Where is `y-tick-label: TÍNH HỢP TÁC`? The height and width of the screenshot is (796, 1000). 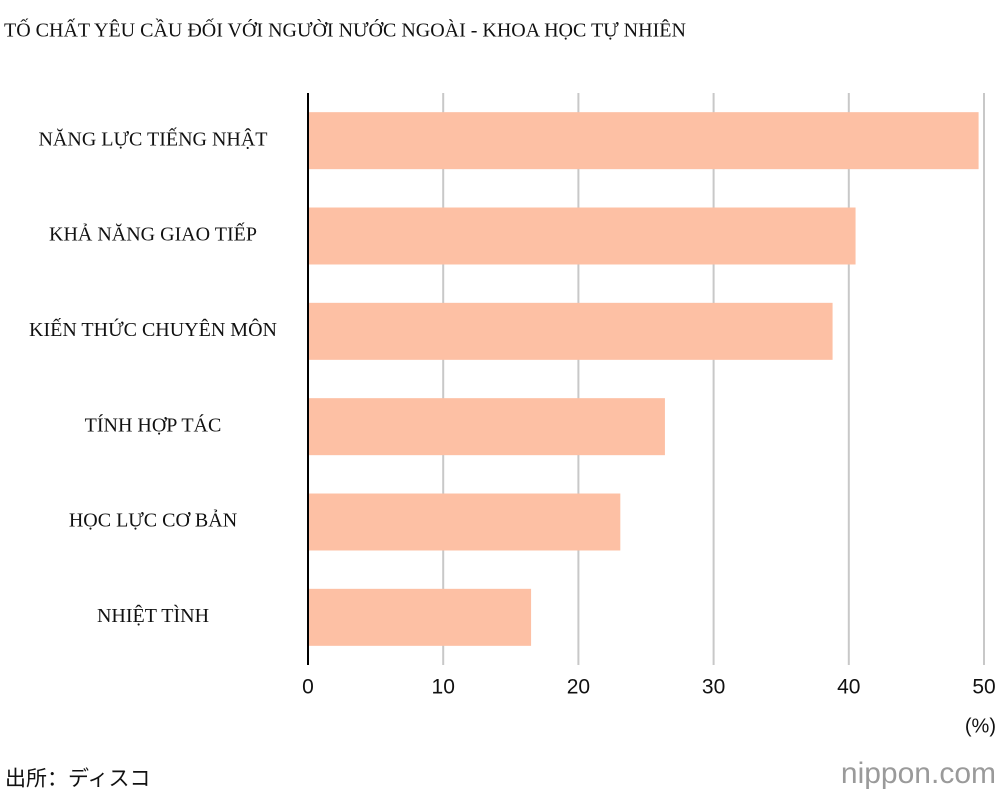
y-tick-label: TÍNH HỢP TÁC is located at coordinates (153, 424).